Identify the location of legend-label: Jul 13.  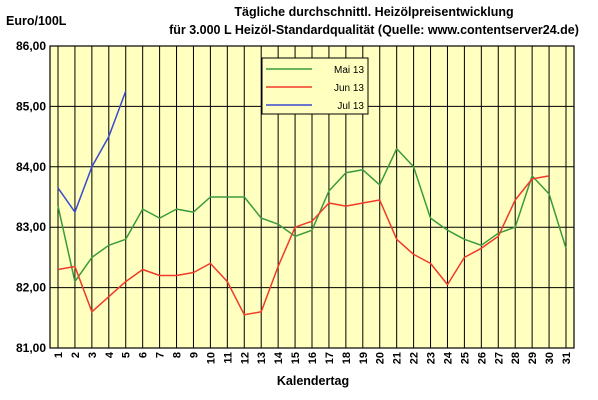
(350, 106).